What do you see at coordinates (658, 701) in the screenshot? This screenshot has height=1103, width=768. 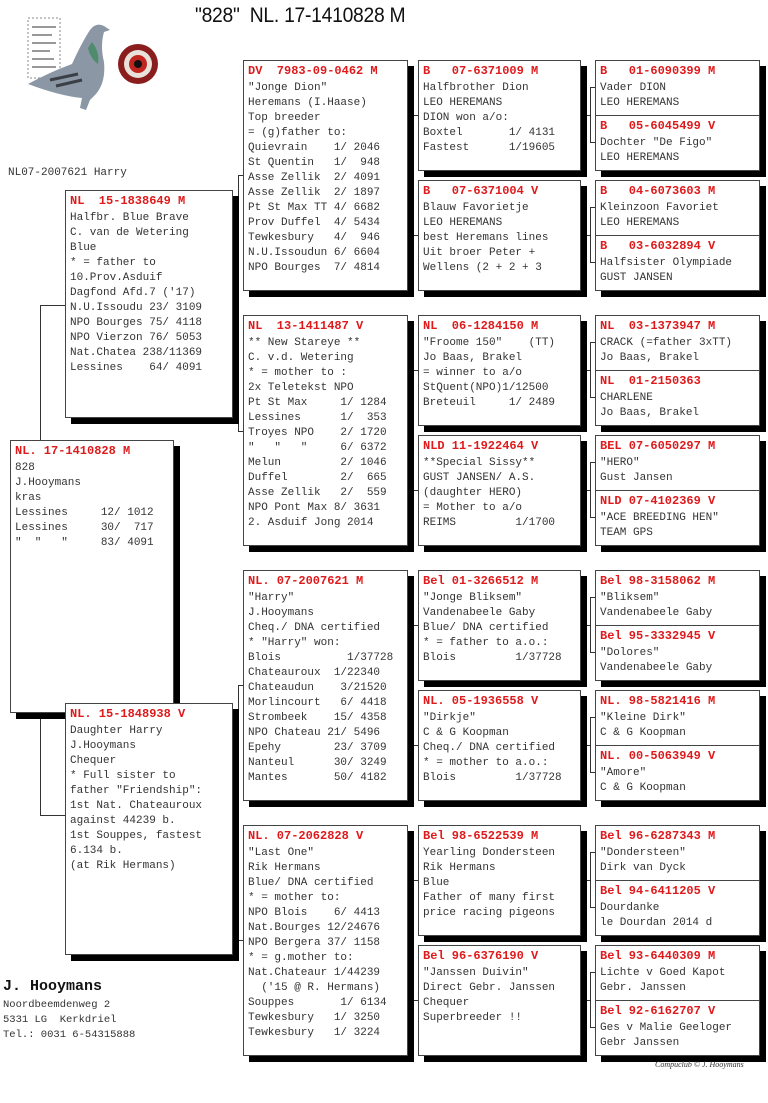 I see `ring-number: NL. 98-5821416 M` at bounding box center [658, 701].